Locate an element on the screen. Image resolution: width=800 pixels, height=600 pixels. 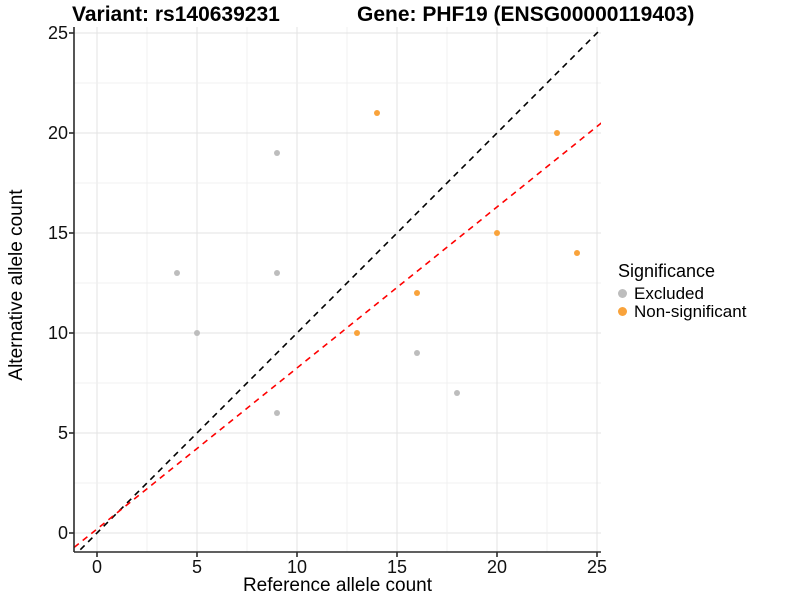
x-tick-label: 20 is located at coordinates (497, 567).